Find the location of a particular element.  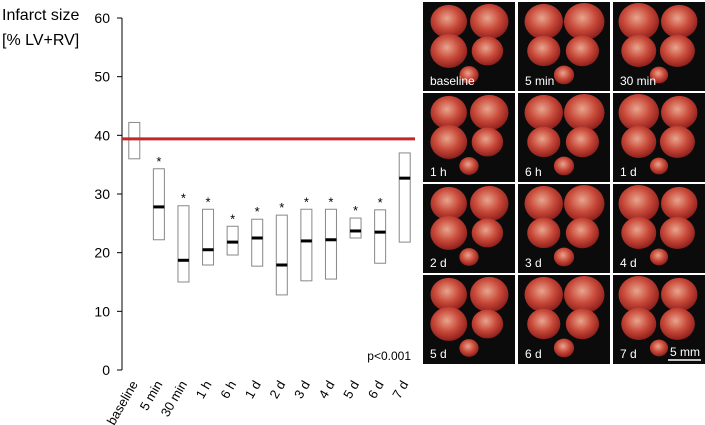

panel-label: 5 d is located at coordinates (438, 354).